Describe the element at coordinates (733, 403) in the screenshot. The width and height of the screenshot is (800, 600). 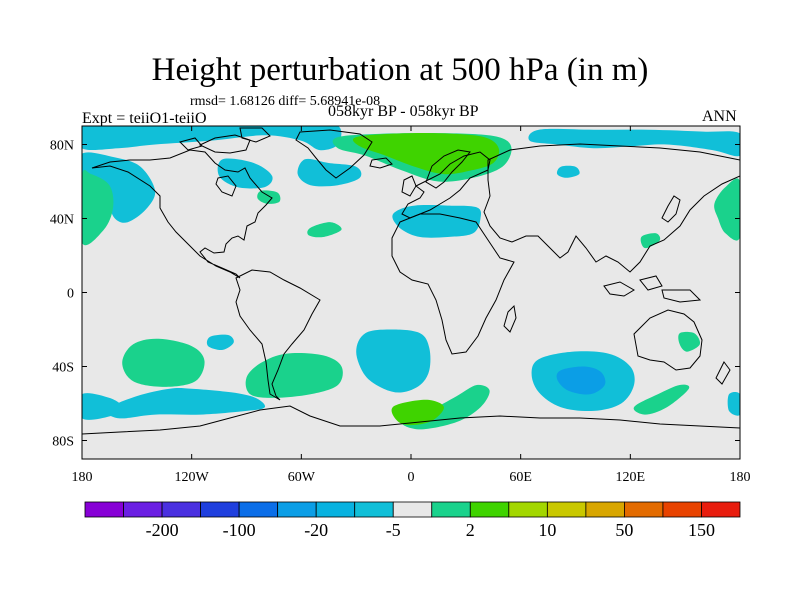
I see `field-region--5-13` at that location.